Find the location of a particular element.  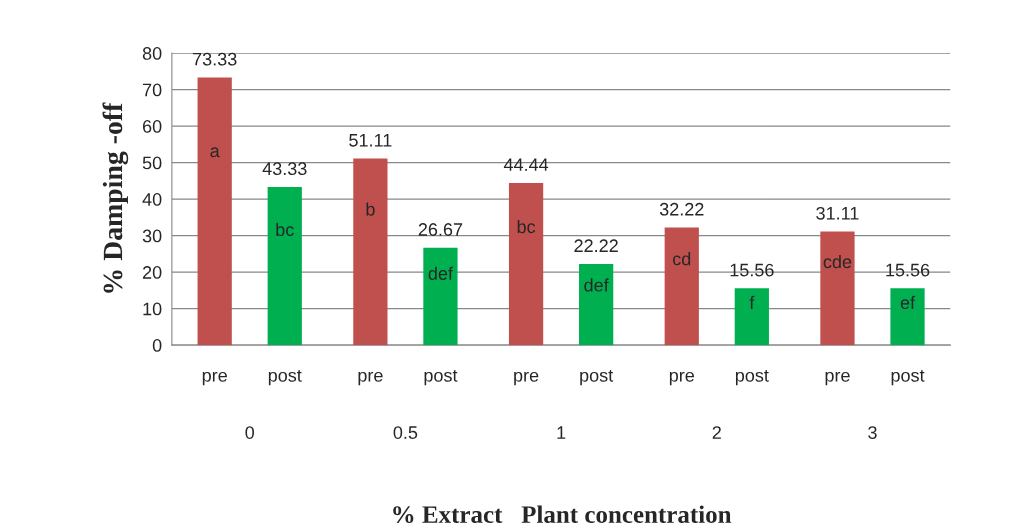

data-label: 73.33 is located at coordinates (215, 59).